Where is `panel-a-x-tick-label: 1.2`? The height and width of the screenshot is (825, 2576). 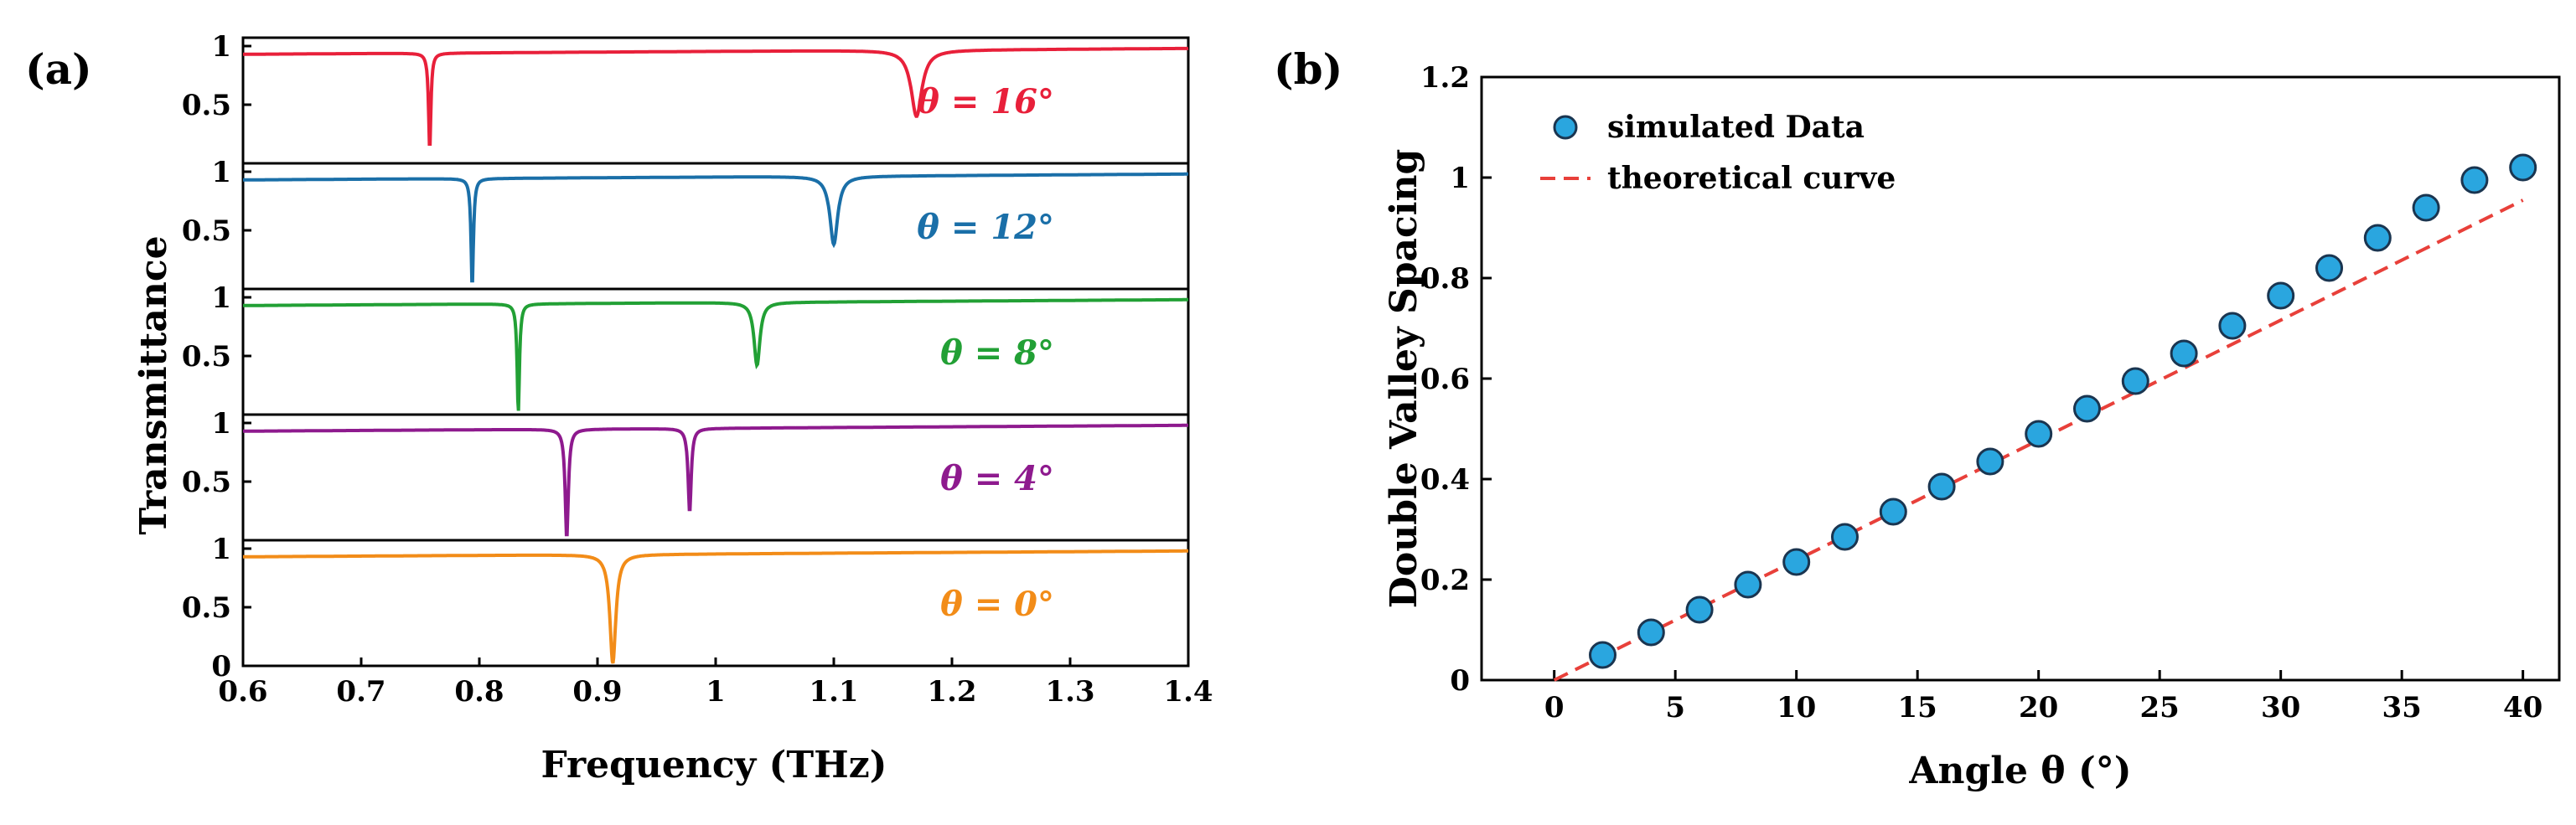
panel-a-x-tick-label: 1.2 is located at coordinates (951, 692).